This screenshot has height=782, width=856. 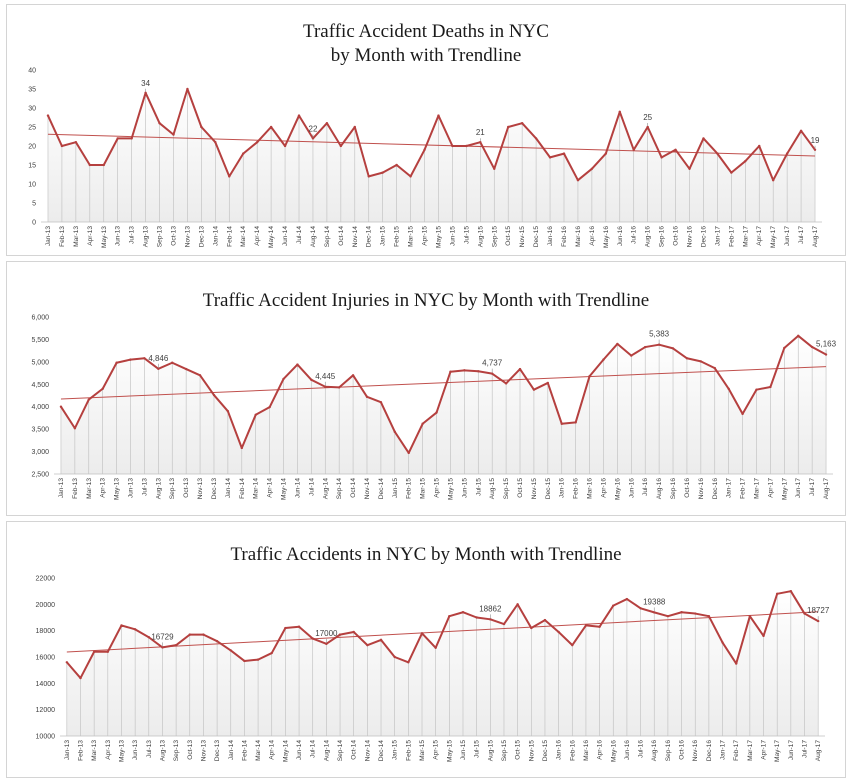 What do you see at coordinates (620, 236) in the screenshot?
I see `x-tick-label: Jun-16` at bounding box center [620, 236].